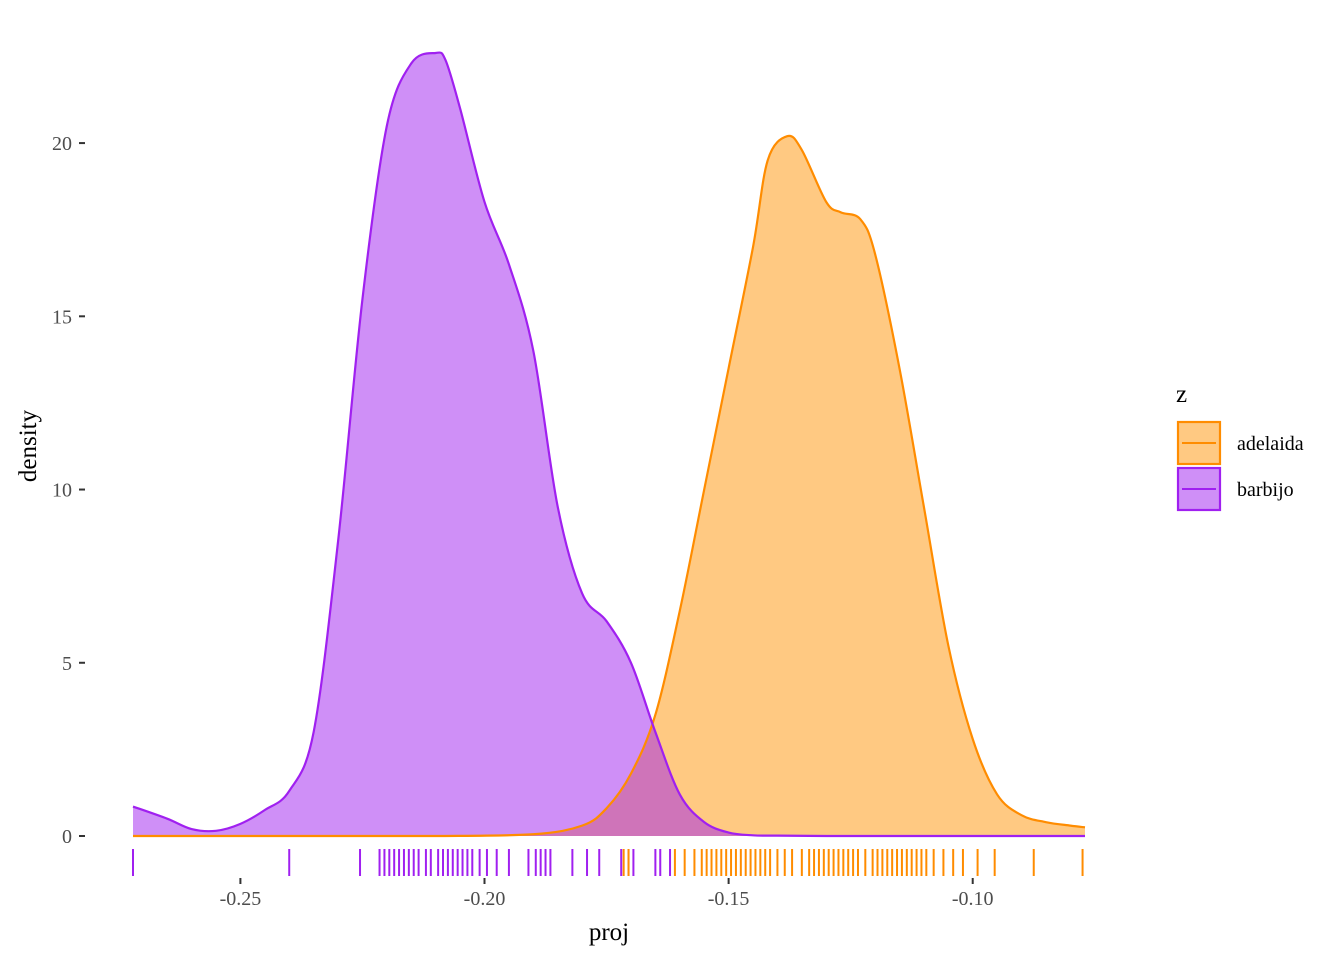 The width and height of the screenshot is (1344, 960). What do you see at coordinates (67, 664) in the screenshot?
I see `y-tick-label: 5` at bounding box center [67, 664].